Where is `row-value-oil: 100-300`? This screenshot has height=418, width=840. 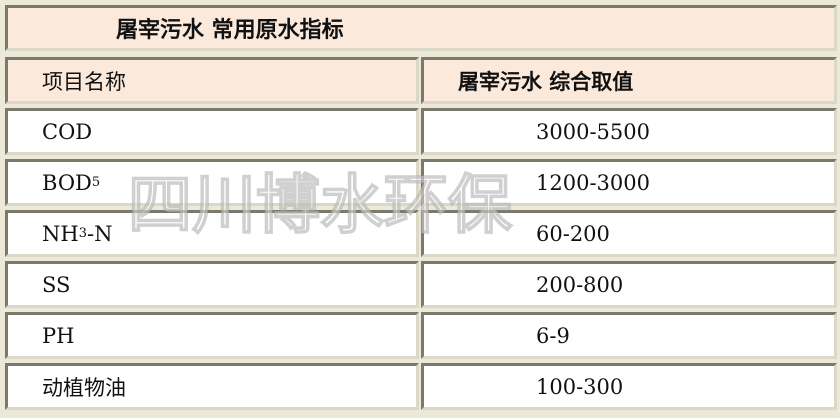 row-value-oil: 100-300 is located at coordinates (629, 386).